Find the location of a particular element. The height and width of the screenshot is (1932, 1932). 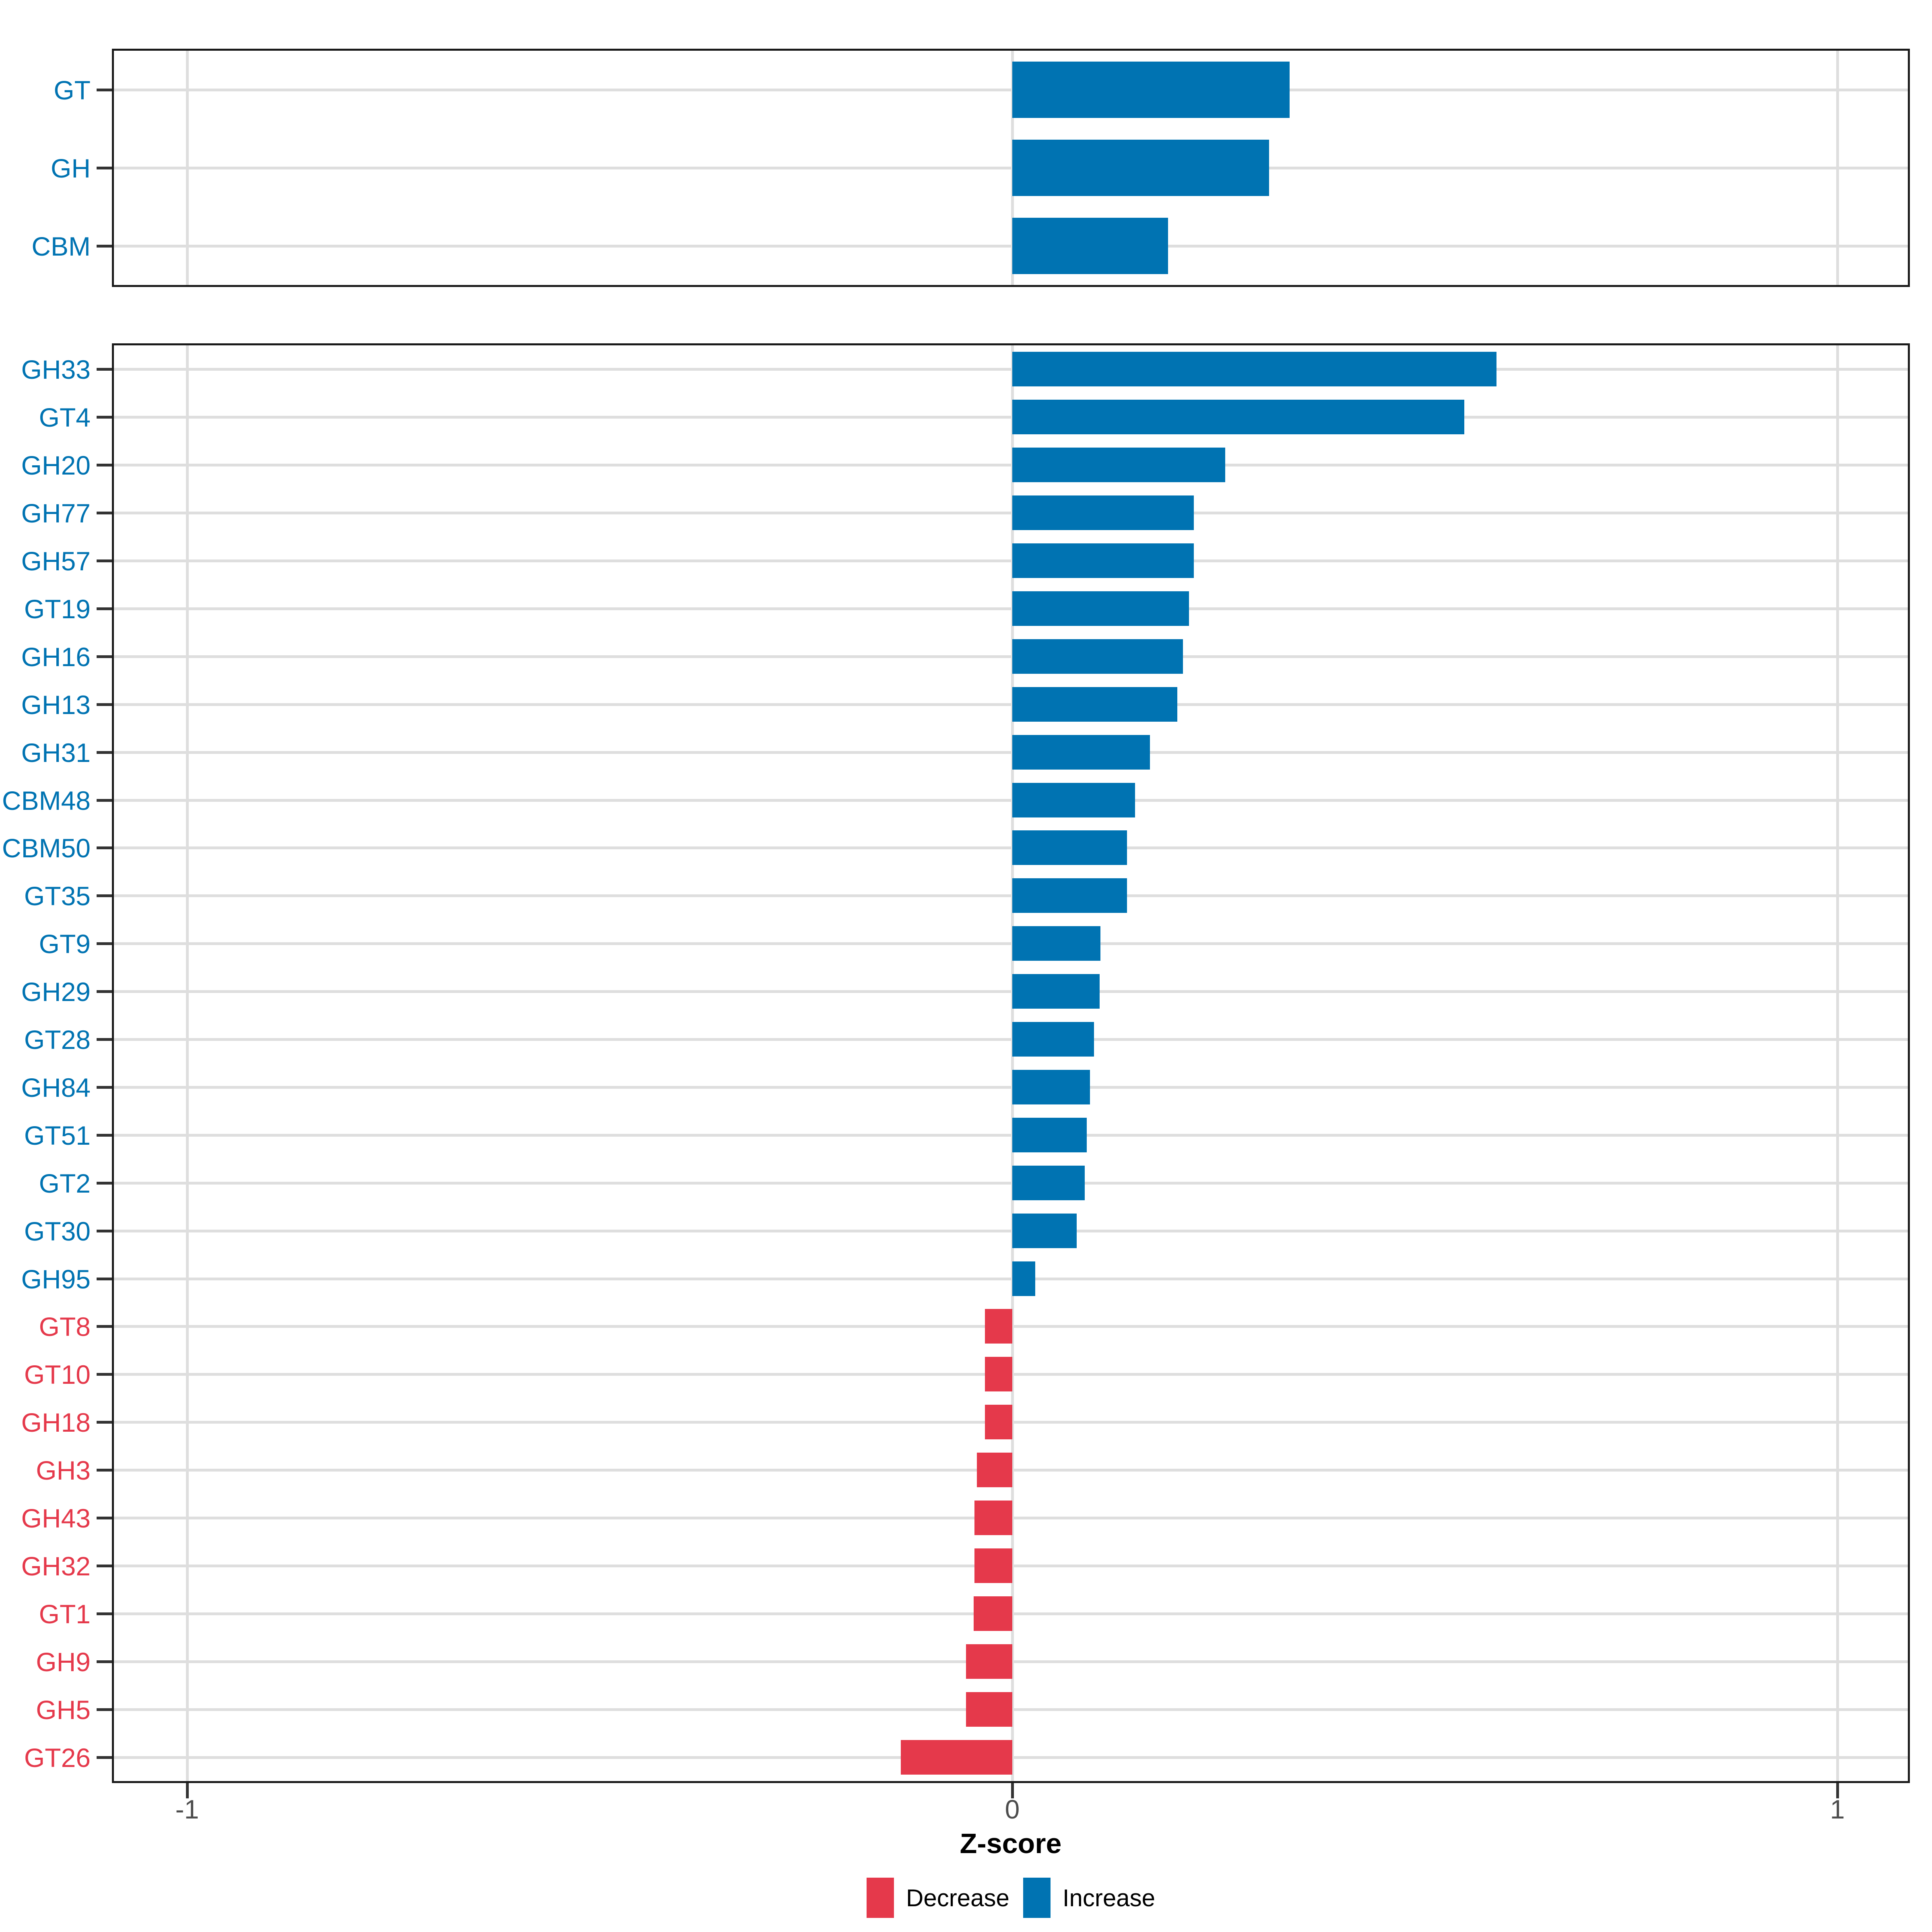

horizontal-gridline-GT35 is located at coordinates (1011, 896).